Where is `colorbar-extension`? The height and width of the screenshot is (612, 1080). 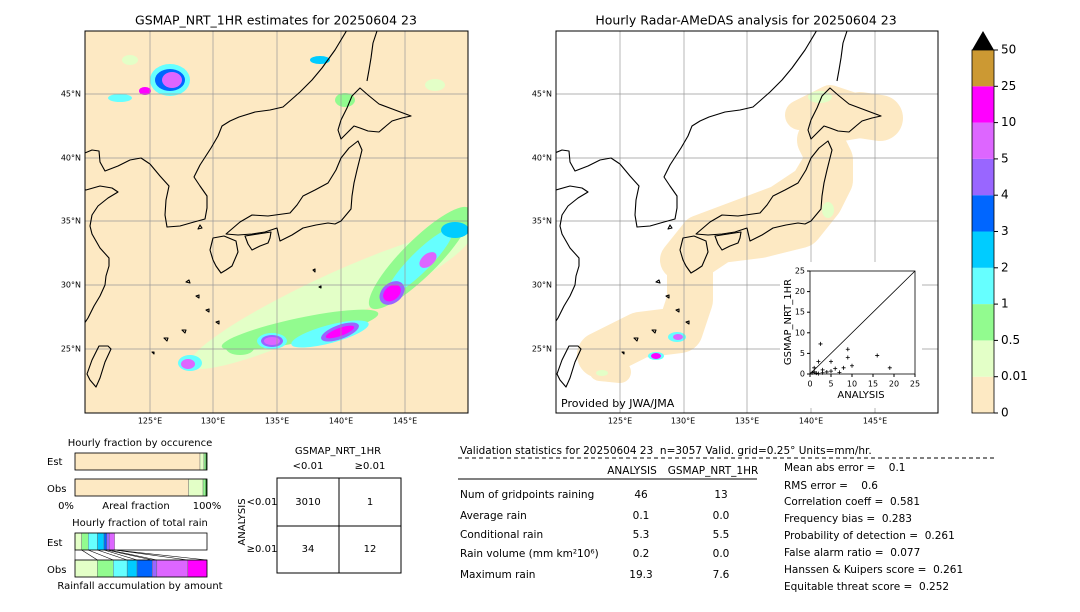 colorbar-extension is located at coordinates (983, 40).